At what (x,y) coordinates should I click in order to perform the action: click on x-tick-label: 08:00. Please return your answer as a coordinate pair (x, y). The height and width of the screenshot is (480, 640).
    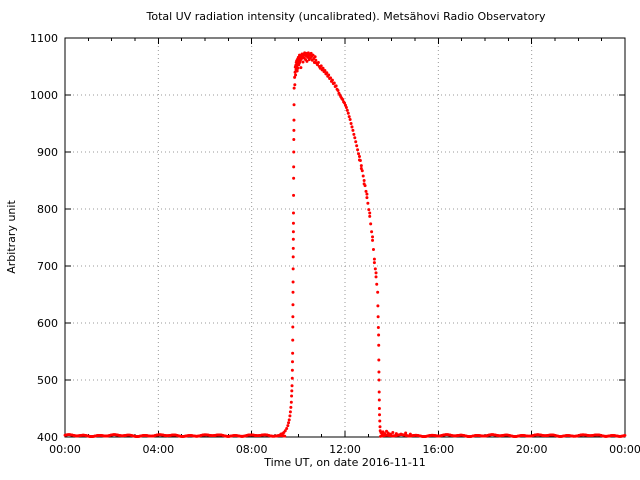
    Looking at the image, I should click on (252, 449).